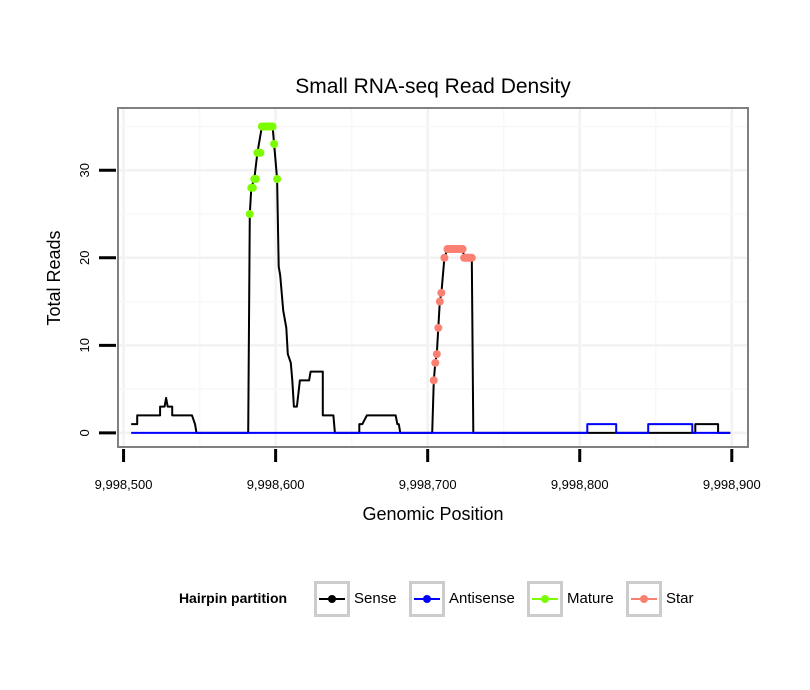 This screenshot has width=810, height=690. I want to click on x-tick-label: 9,998,500, so click(124, 484).